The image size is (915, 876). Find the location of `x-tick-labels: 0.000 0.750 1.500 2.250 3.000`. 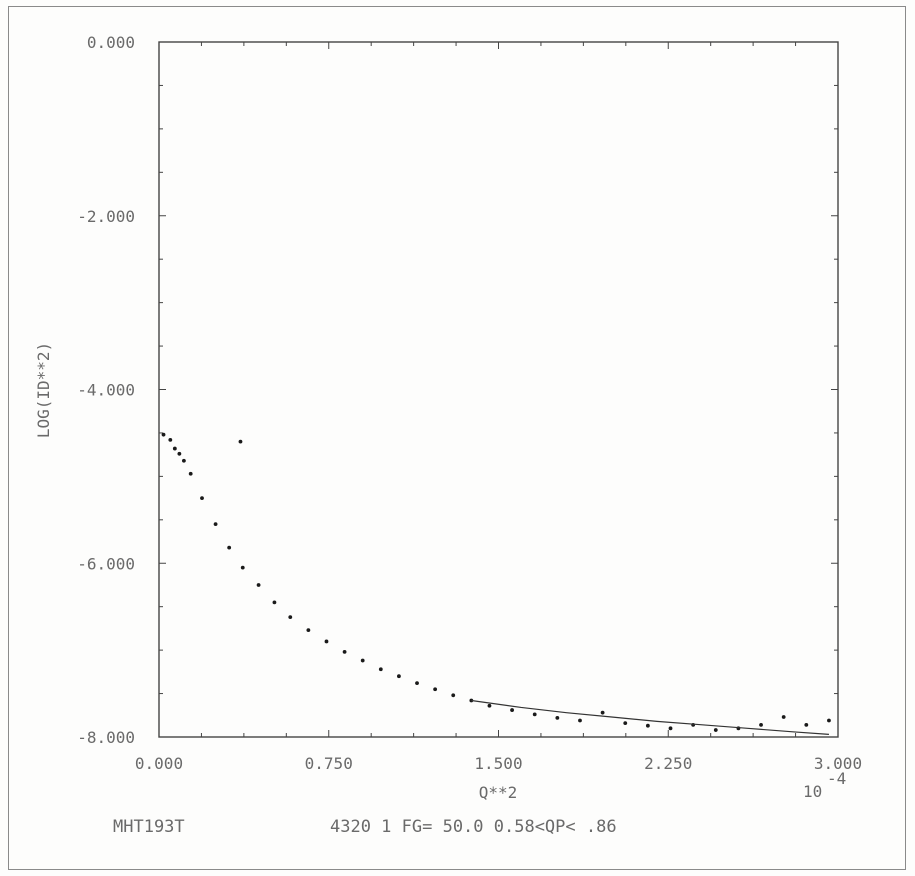

x-tick-labels: 0.000 0.750 1.500 2.250 3.000 is located at coordinates (498, 763).